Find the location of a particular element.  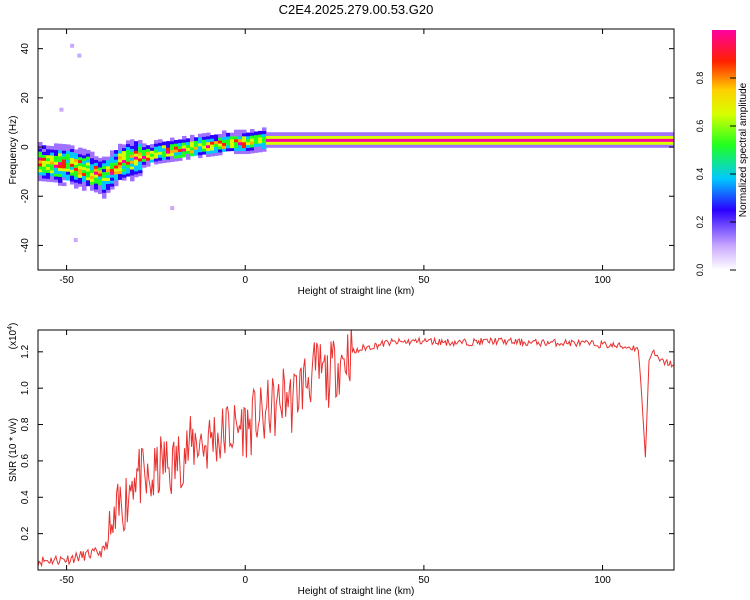

spectrogram-ytick-label: 0 is located at coordinates (25, 147).